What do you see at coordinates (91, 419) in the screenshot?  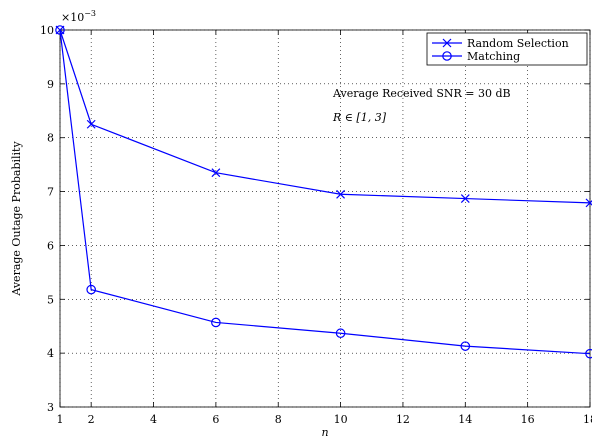 I see `x-tick-label: 2` at bounding box center [91, 419].